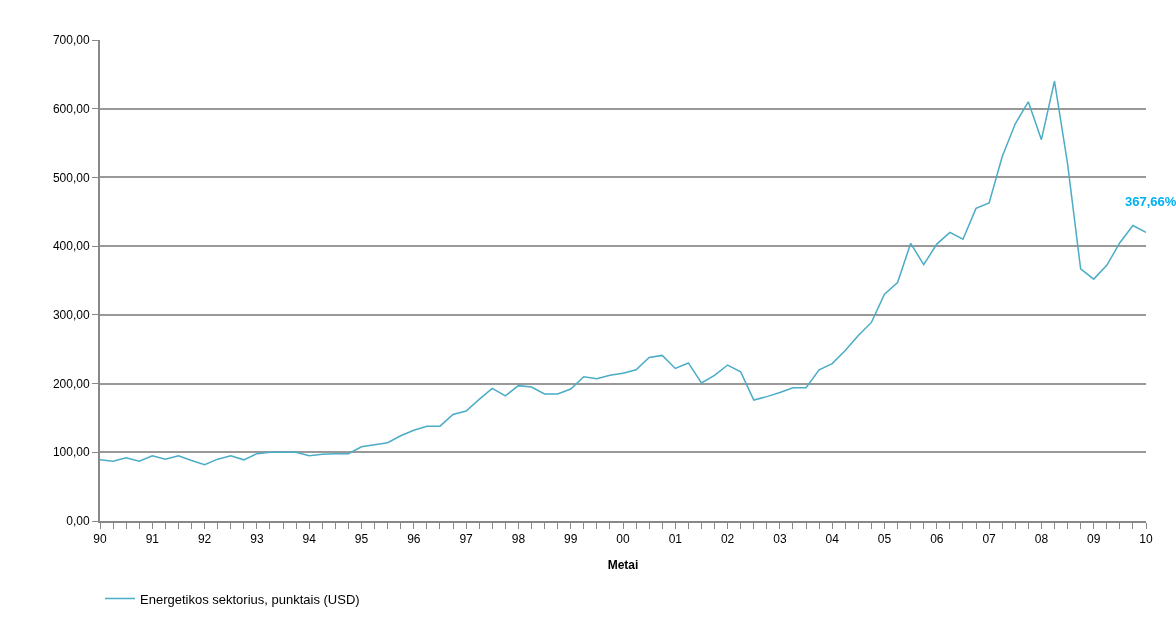 The width and height of the screenshot is (1176, 626). Describe the element at coordinates (832, 539) in the screenshot. I see `x-tick-label: 04` at that location.